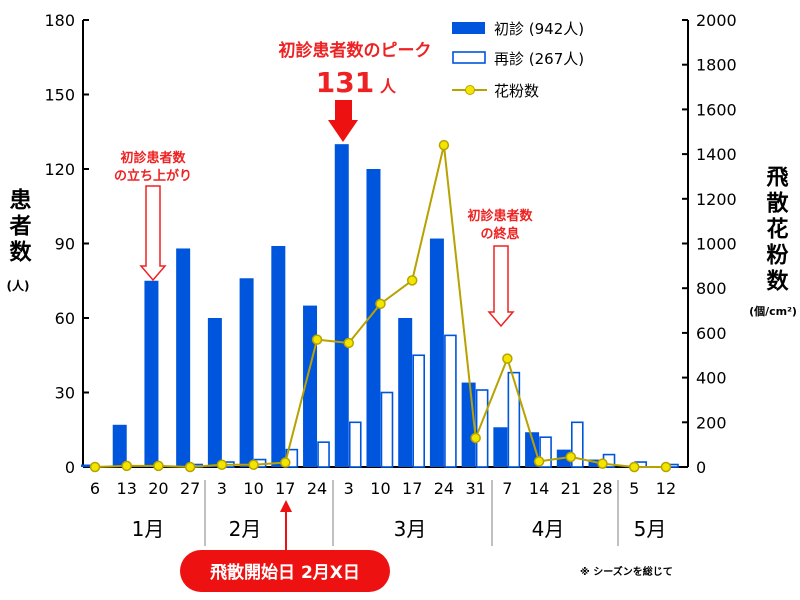 The width and height of the screenshot is (800, 600). I want to click on start-date-badge, so click(285, 571).